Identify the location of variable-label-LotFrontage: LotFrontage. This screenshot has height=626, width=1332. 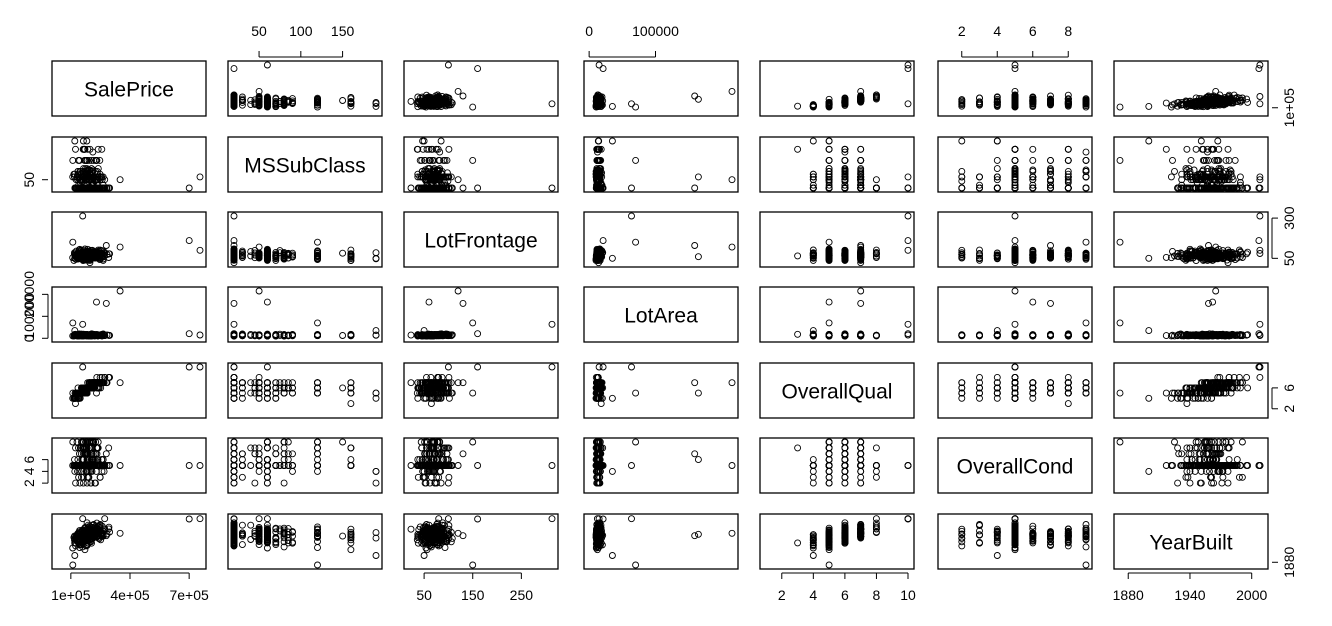
(480, 241).